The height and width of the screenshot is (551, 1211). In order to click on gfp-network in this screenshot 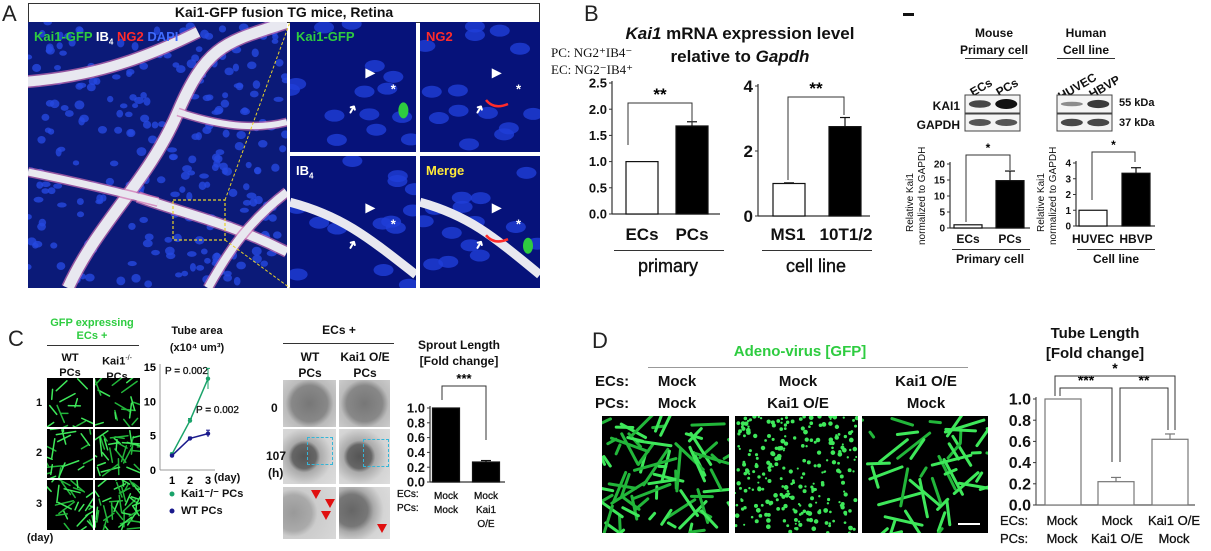, I will do `click(70, 453)`.